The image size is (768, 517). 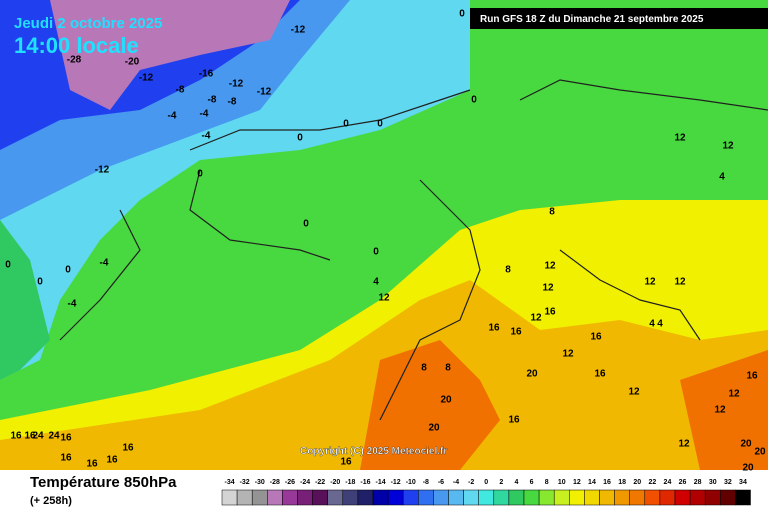 What do you see at coordinates (170, 55) in the screenshot?
I see `greenland-cold` at bounding box center [170, 55].